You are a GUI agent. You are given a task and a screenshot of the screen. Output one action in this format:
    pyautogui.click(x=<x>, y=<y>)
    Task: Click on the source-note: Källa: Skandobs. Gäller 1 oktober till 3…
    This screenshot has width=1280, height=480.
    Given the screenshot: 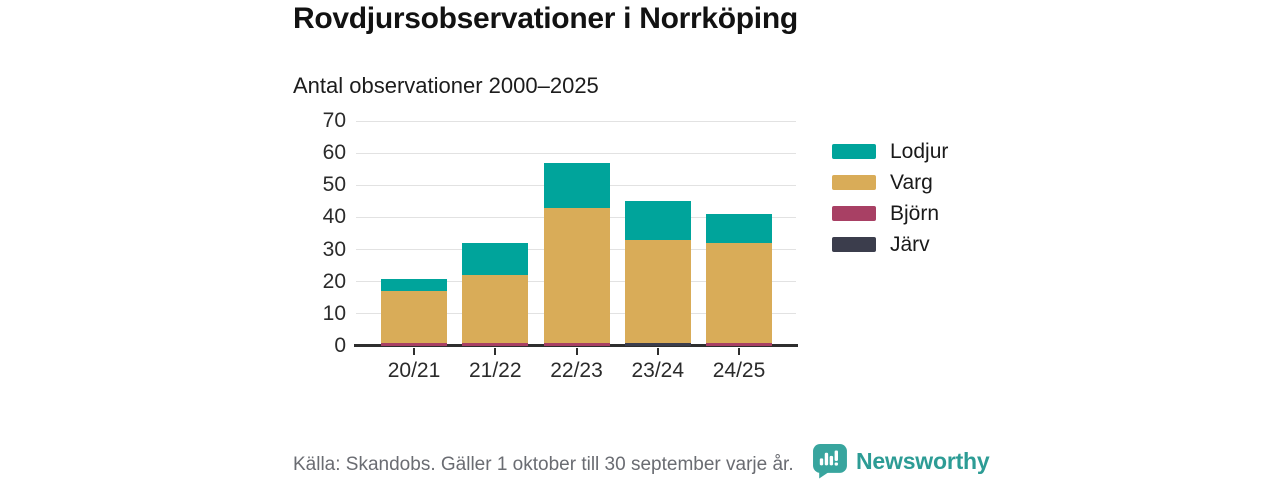 What is the action you would take?
    pyautogui.click(x=543, y=464)
    